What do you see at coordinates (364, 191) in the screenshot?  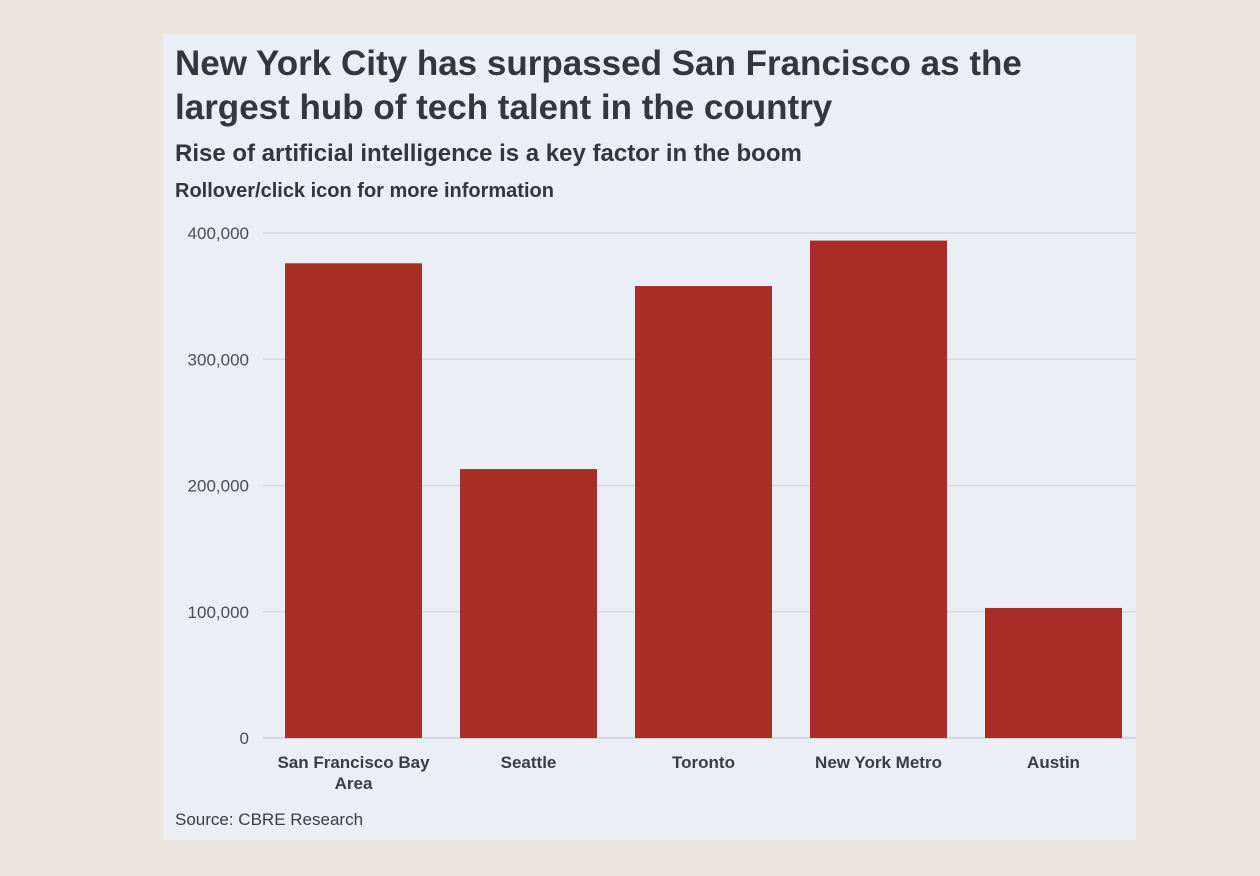 I see `rollover-note: Rollover/click icon for more information` at bounding box center [364, 191].